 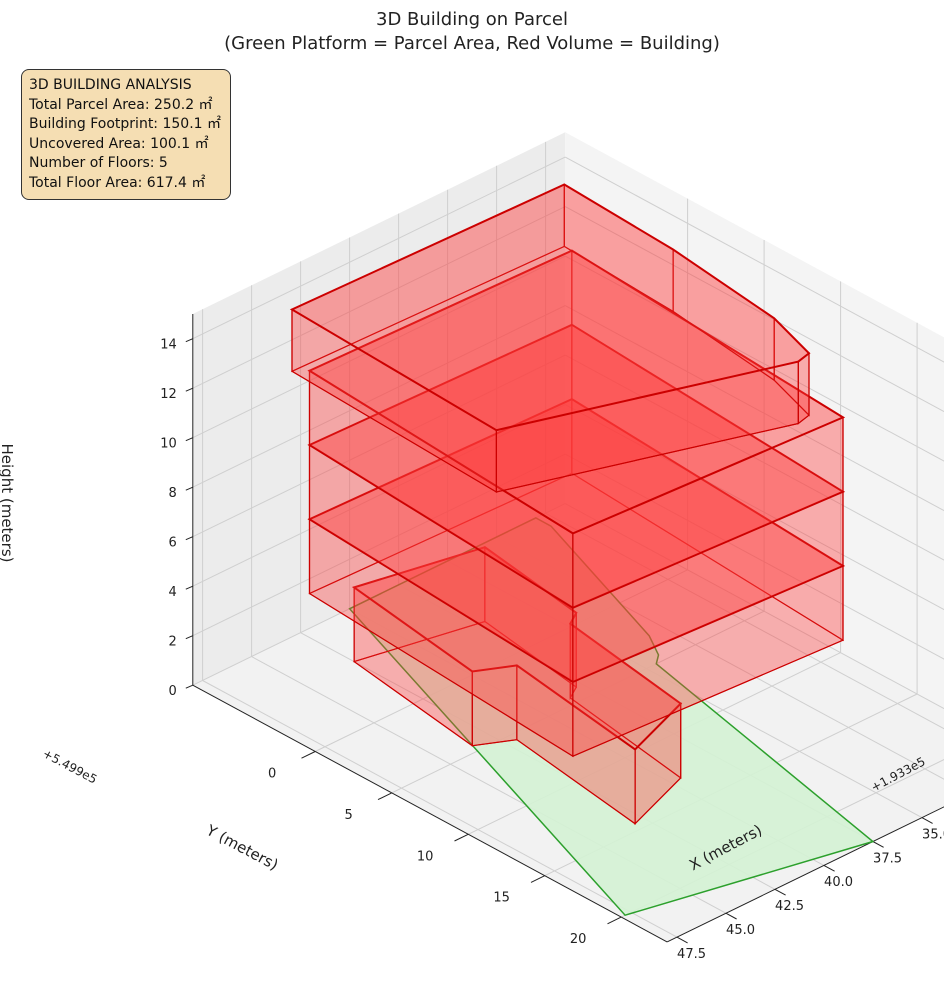 I want to click on x-tick-label: 5, so click(x=348, y=815).